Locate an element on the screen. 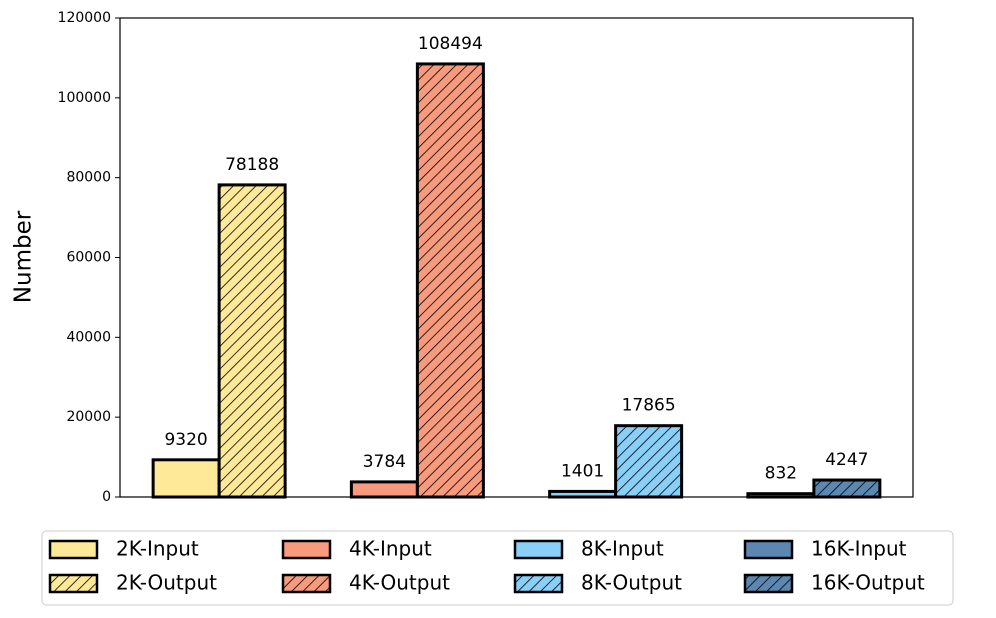 This screenshot has width=996, height=618. y-tick-label: 60000 is located at coordinates (88, 258).